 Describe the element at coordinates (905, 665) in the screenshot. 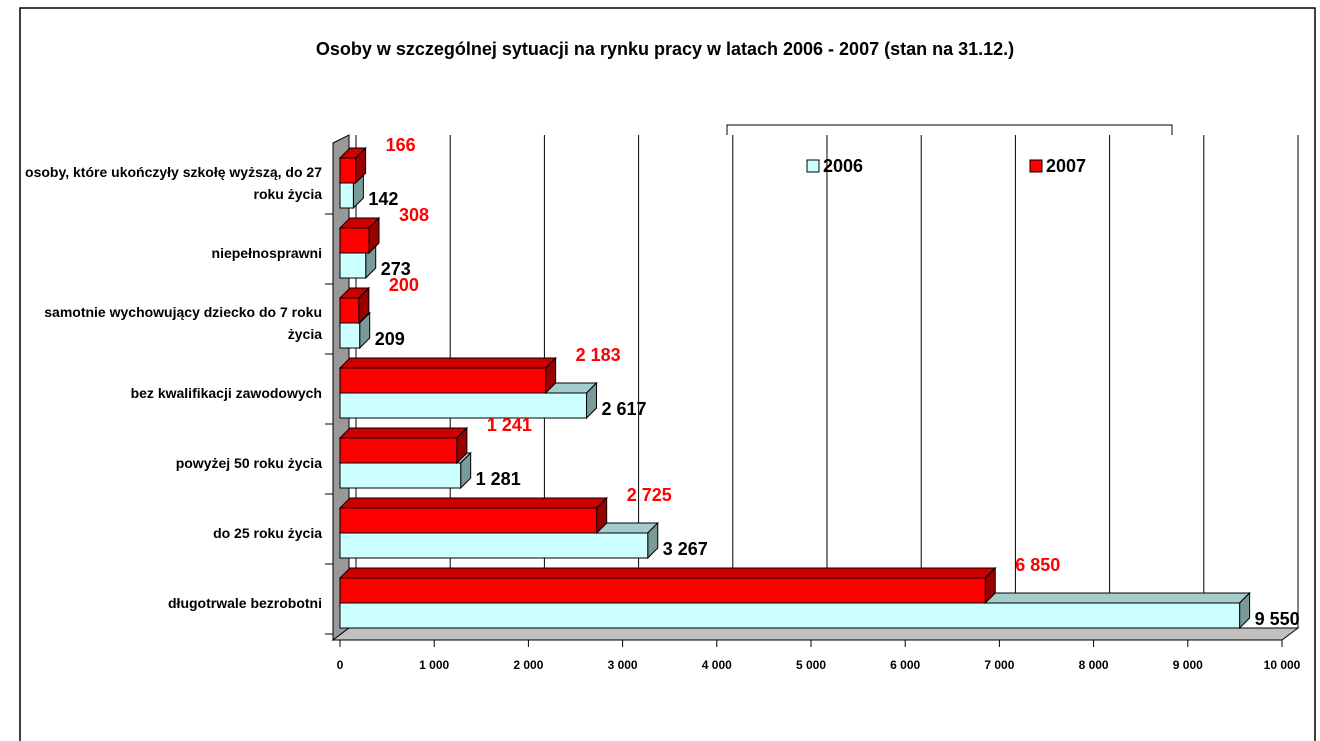

I see `x-tick-label: 6 000` at that location.